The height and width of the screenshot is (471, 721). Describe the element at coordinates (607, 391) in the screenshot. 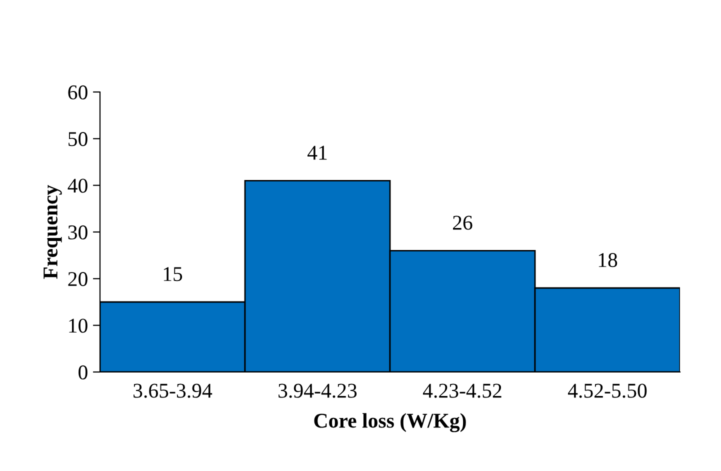

I see `x-tick-label: 4.52-5.50` at that location.